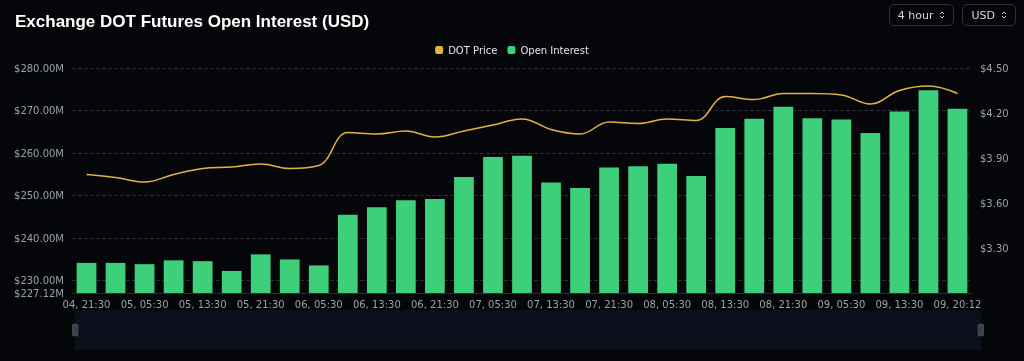 The image size is (1024, 361). Describe the element at coordinates (144, 304) in the screenshot. I see `x-tick-label: 05, 05:30` at that location.